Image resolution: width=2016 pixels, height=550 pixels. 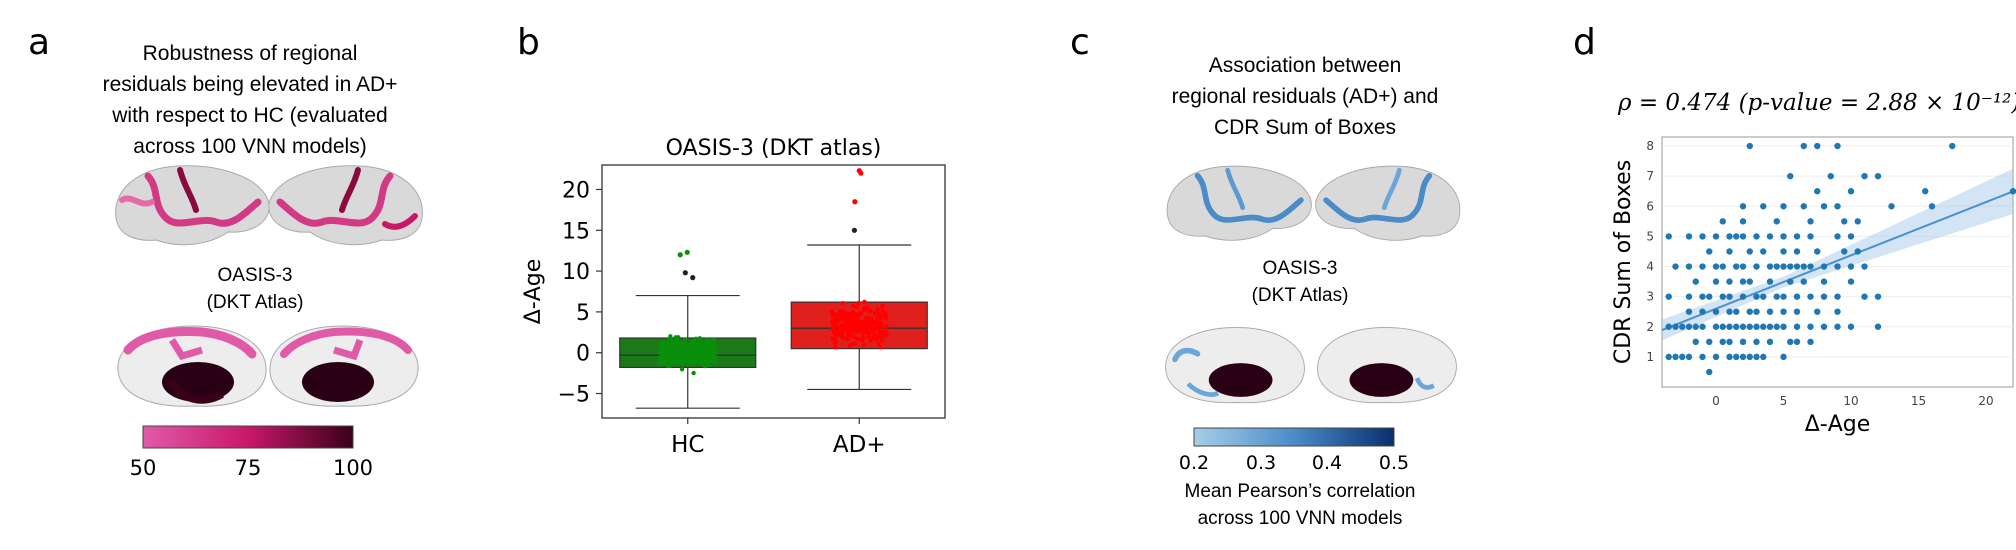 What do you see at coordinates (1817, 103) in the screenshot?
I see `panel-d-stat-line: ρ = 0.474 (p-value = 2.88 × 10⁻¹²)` at bounding box center [1817, 103].